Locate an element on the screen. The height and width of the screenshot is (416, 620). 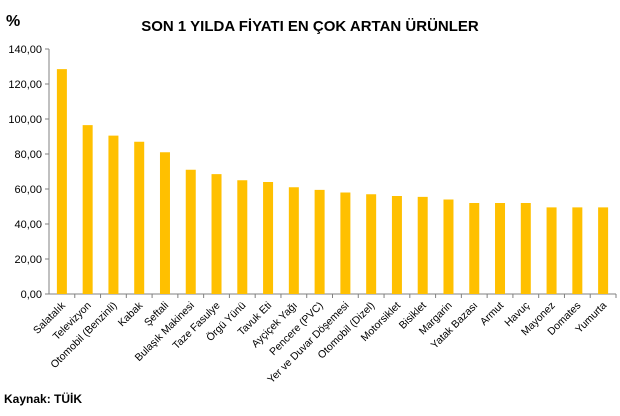
y-tick-label: 40,00 is located at coordinates (28, 225).